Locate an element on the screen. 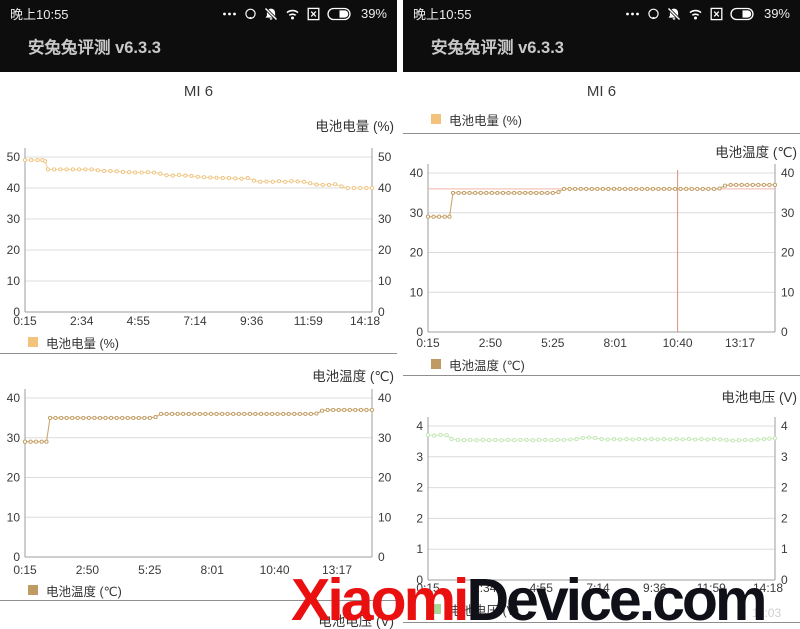 The image size is (800, 629). legend-label-battery: 电池电量 (%) is located at coordinates (82, 343).